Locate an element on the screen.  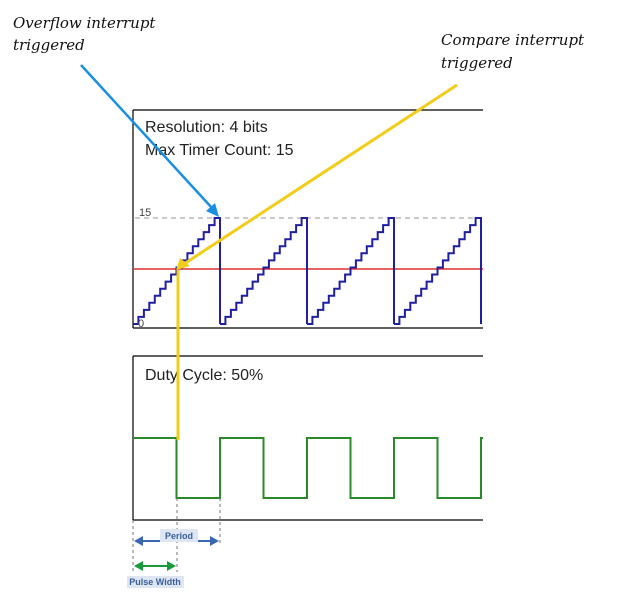
pwm-signal-wave is located at coordinates (308, 468).